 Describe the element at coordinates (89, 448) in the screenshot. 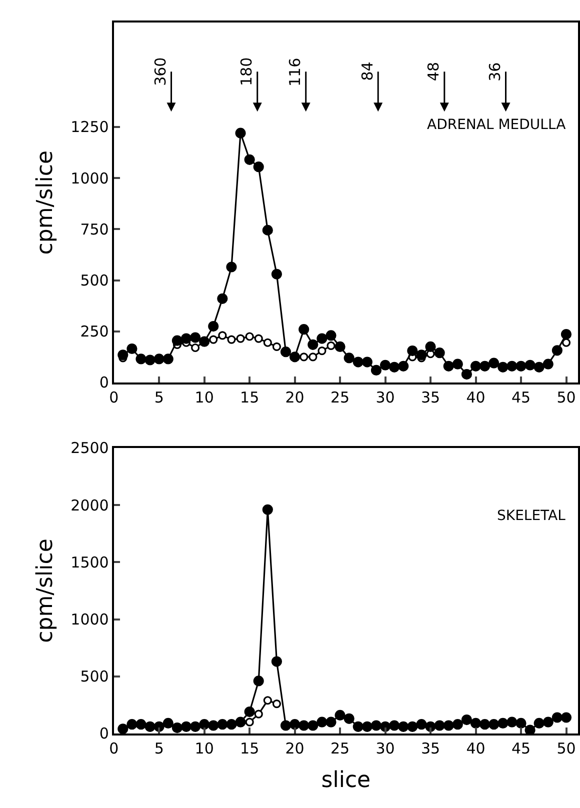

I see `y-tick-label: 2500` at that location.